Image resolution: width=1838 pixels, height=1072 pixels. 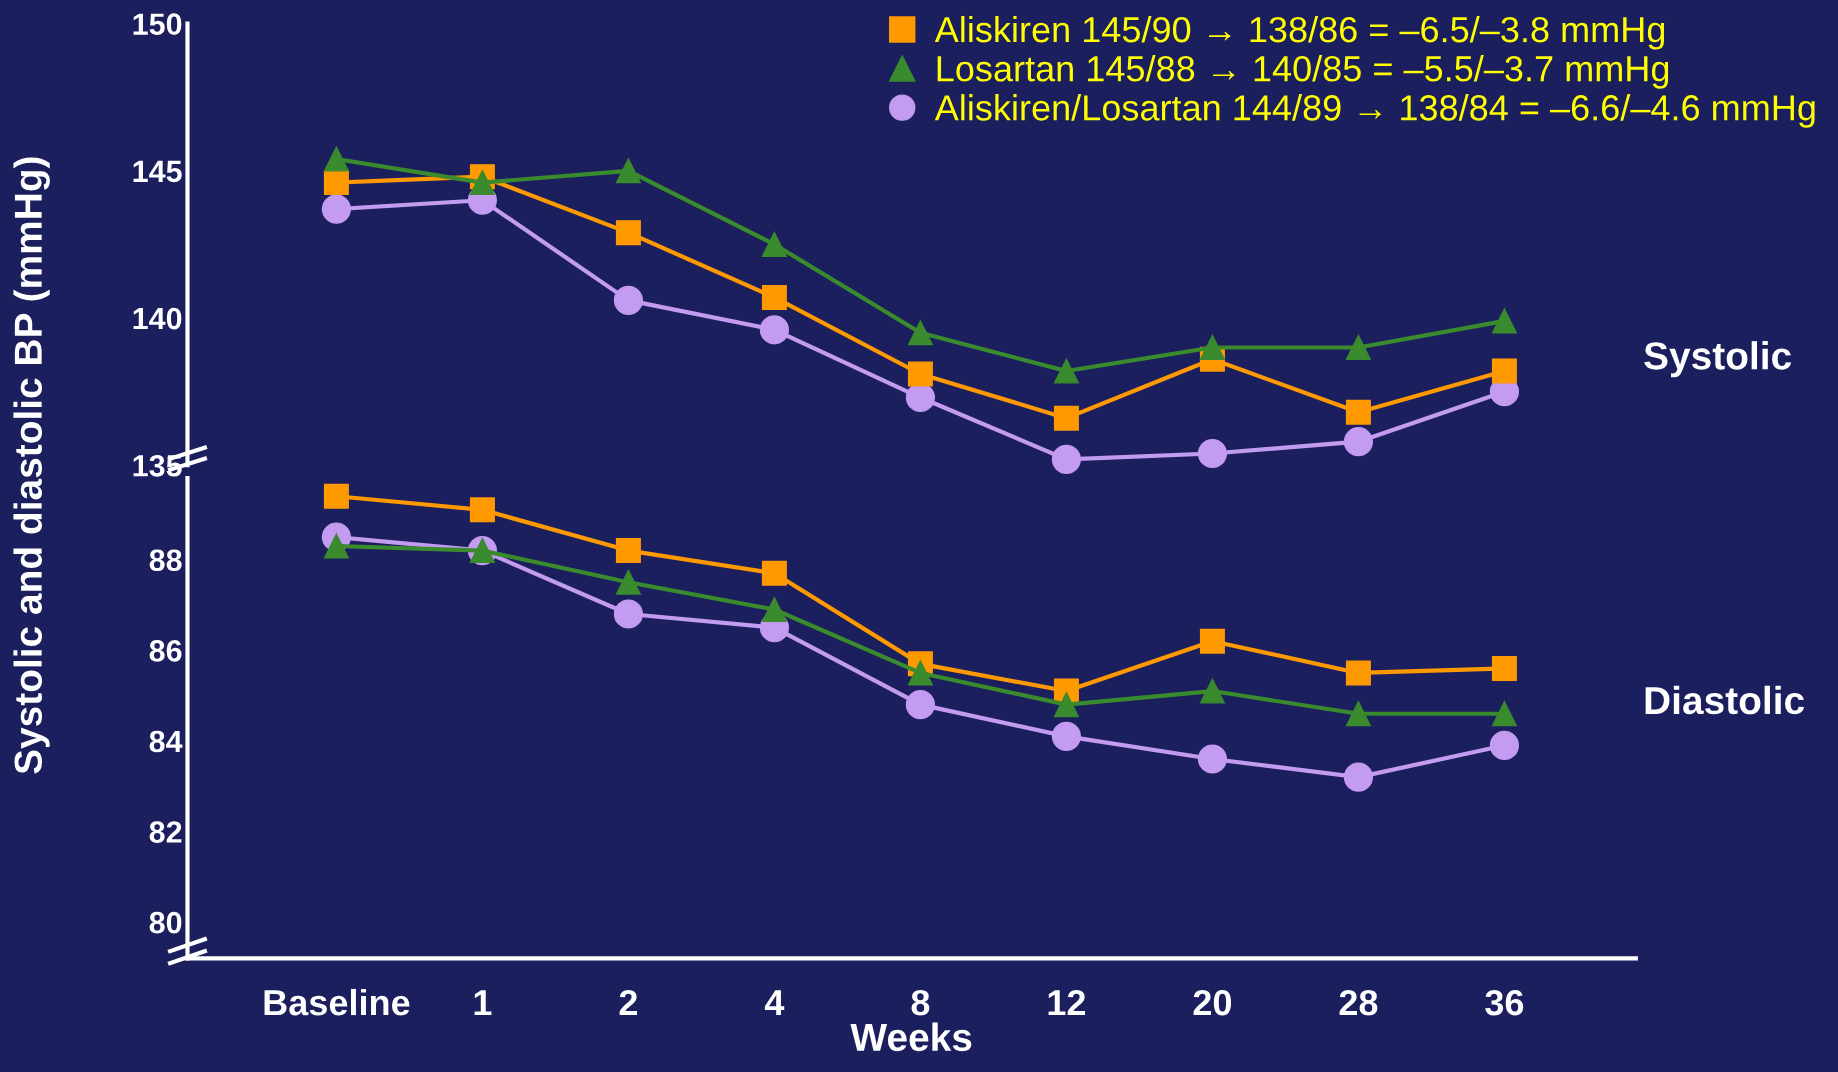 I want to click on x-tick-label: 12, so click(x=1067, y=1002).